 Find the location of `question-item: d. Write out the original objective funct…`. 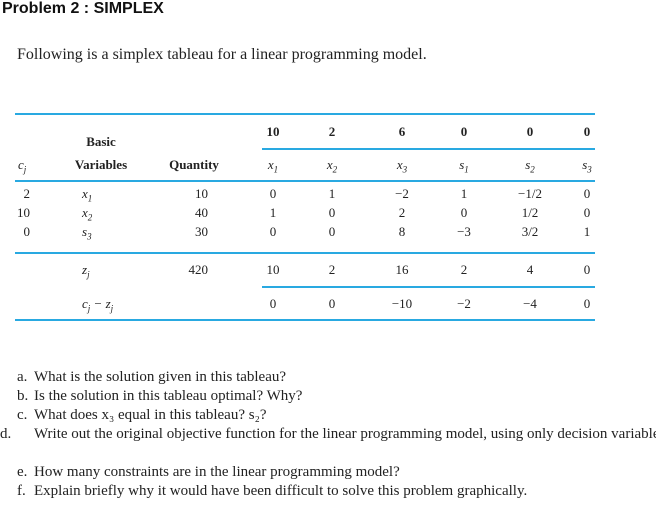

question-item: d. Write out the original objective funct… is located at coordinates (328, 434).